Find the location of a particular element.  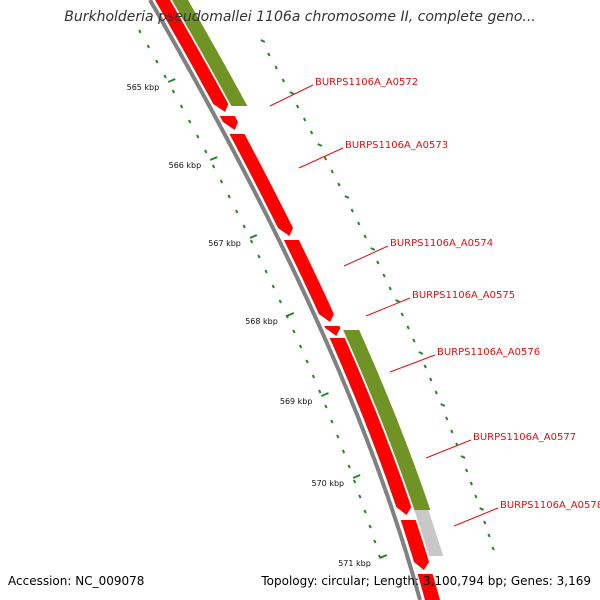

accession-text: Accession: NC_009078 is located at coordinates (76, 581).